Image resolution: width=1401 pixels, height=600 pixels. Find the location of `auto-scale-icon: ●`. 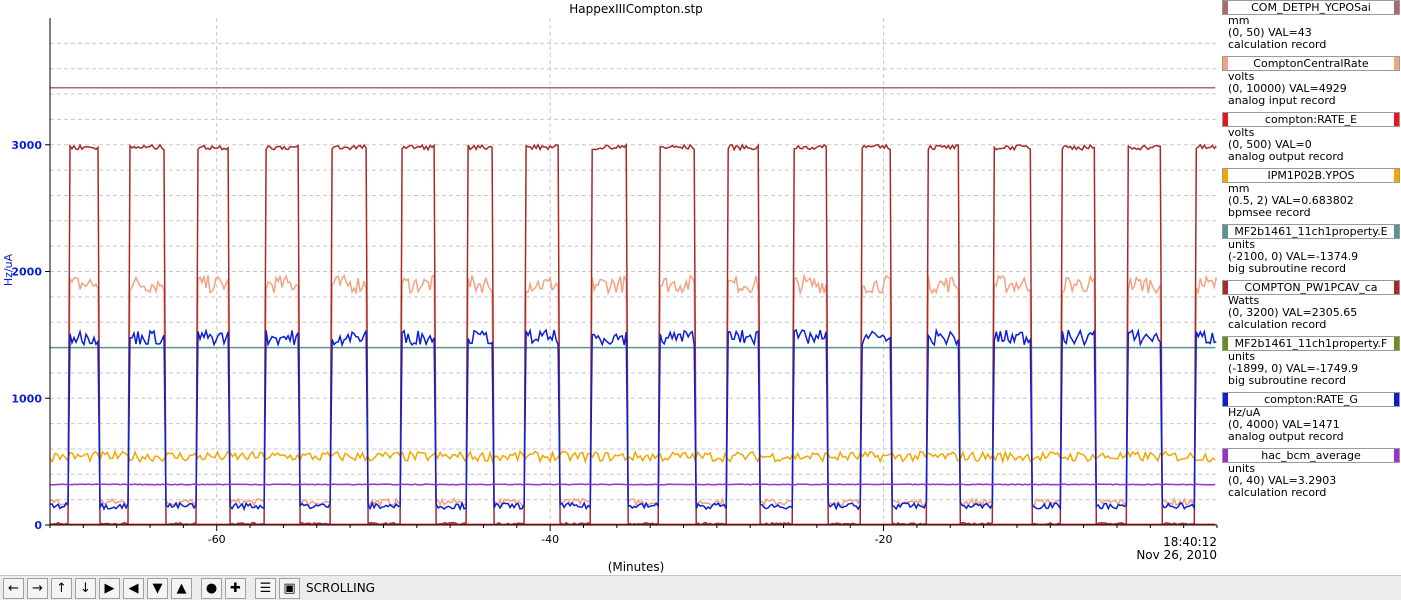

auto-scale-icon: ● is located at coordinates (211, 588).